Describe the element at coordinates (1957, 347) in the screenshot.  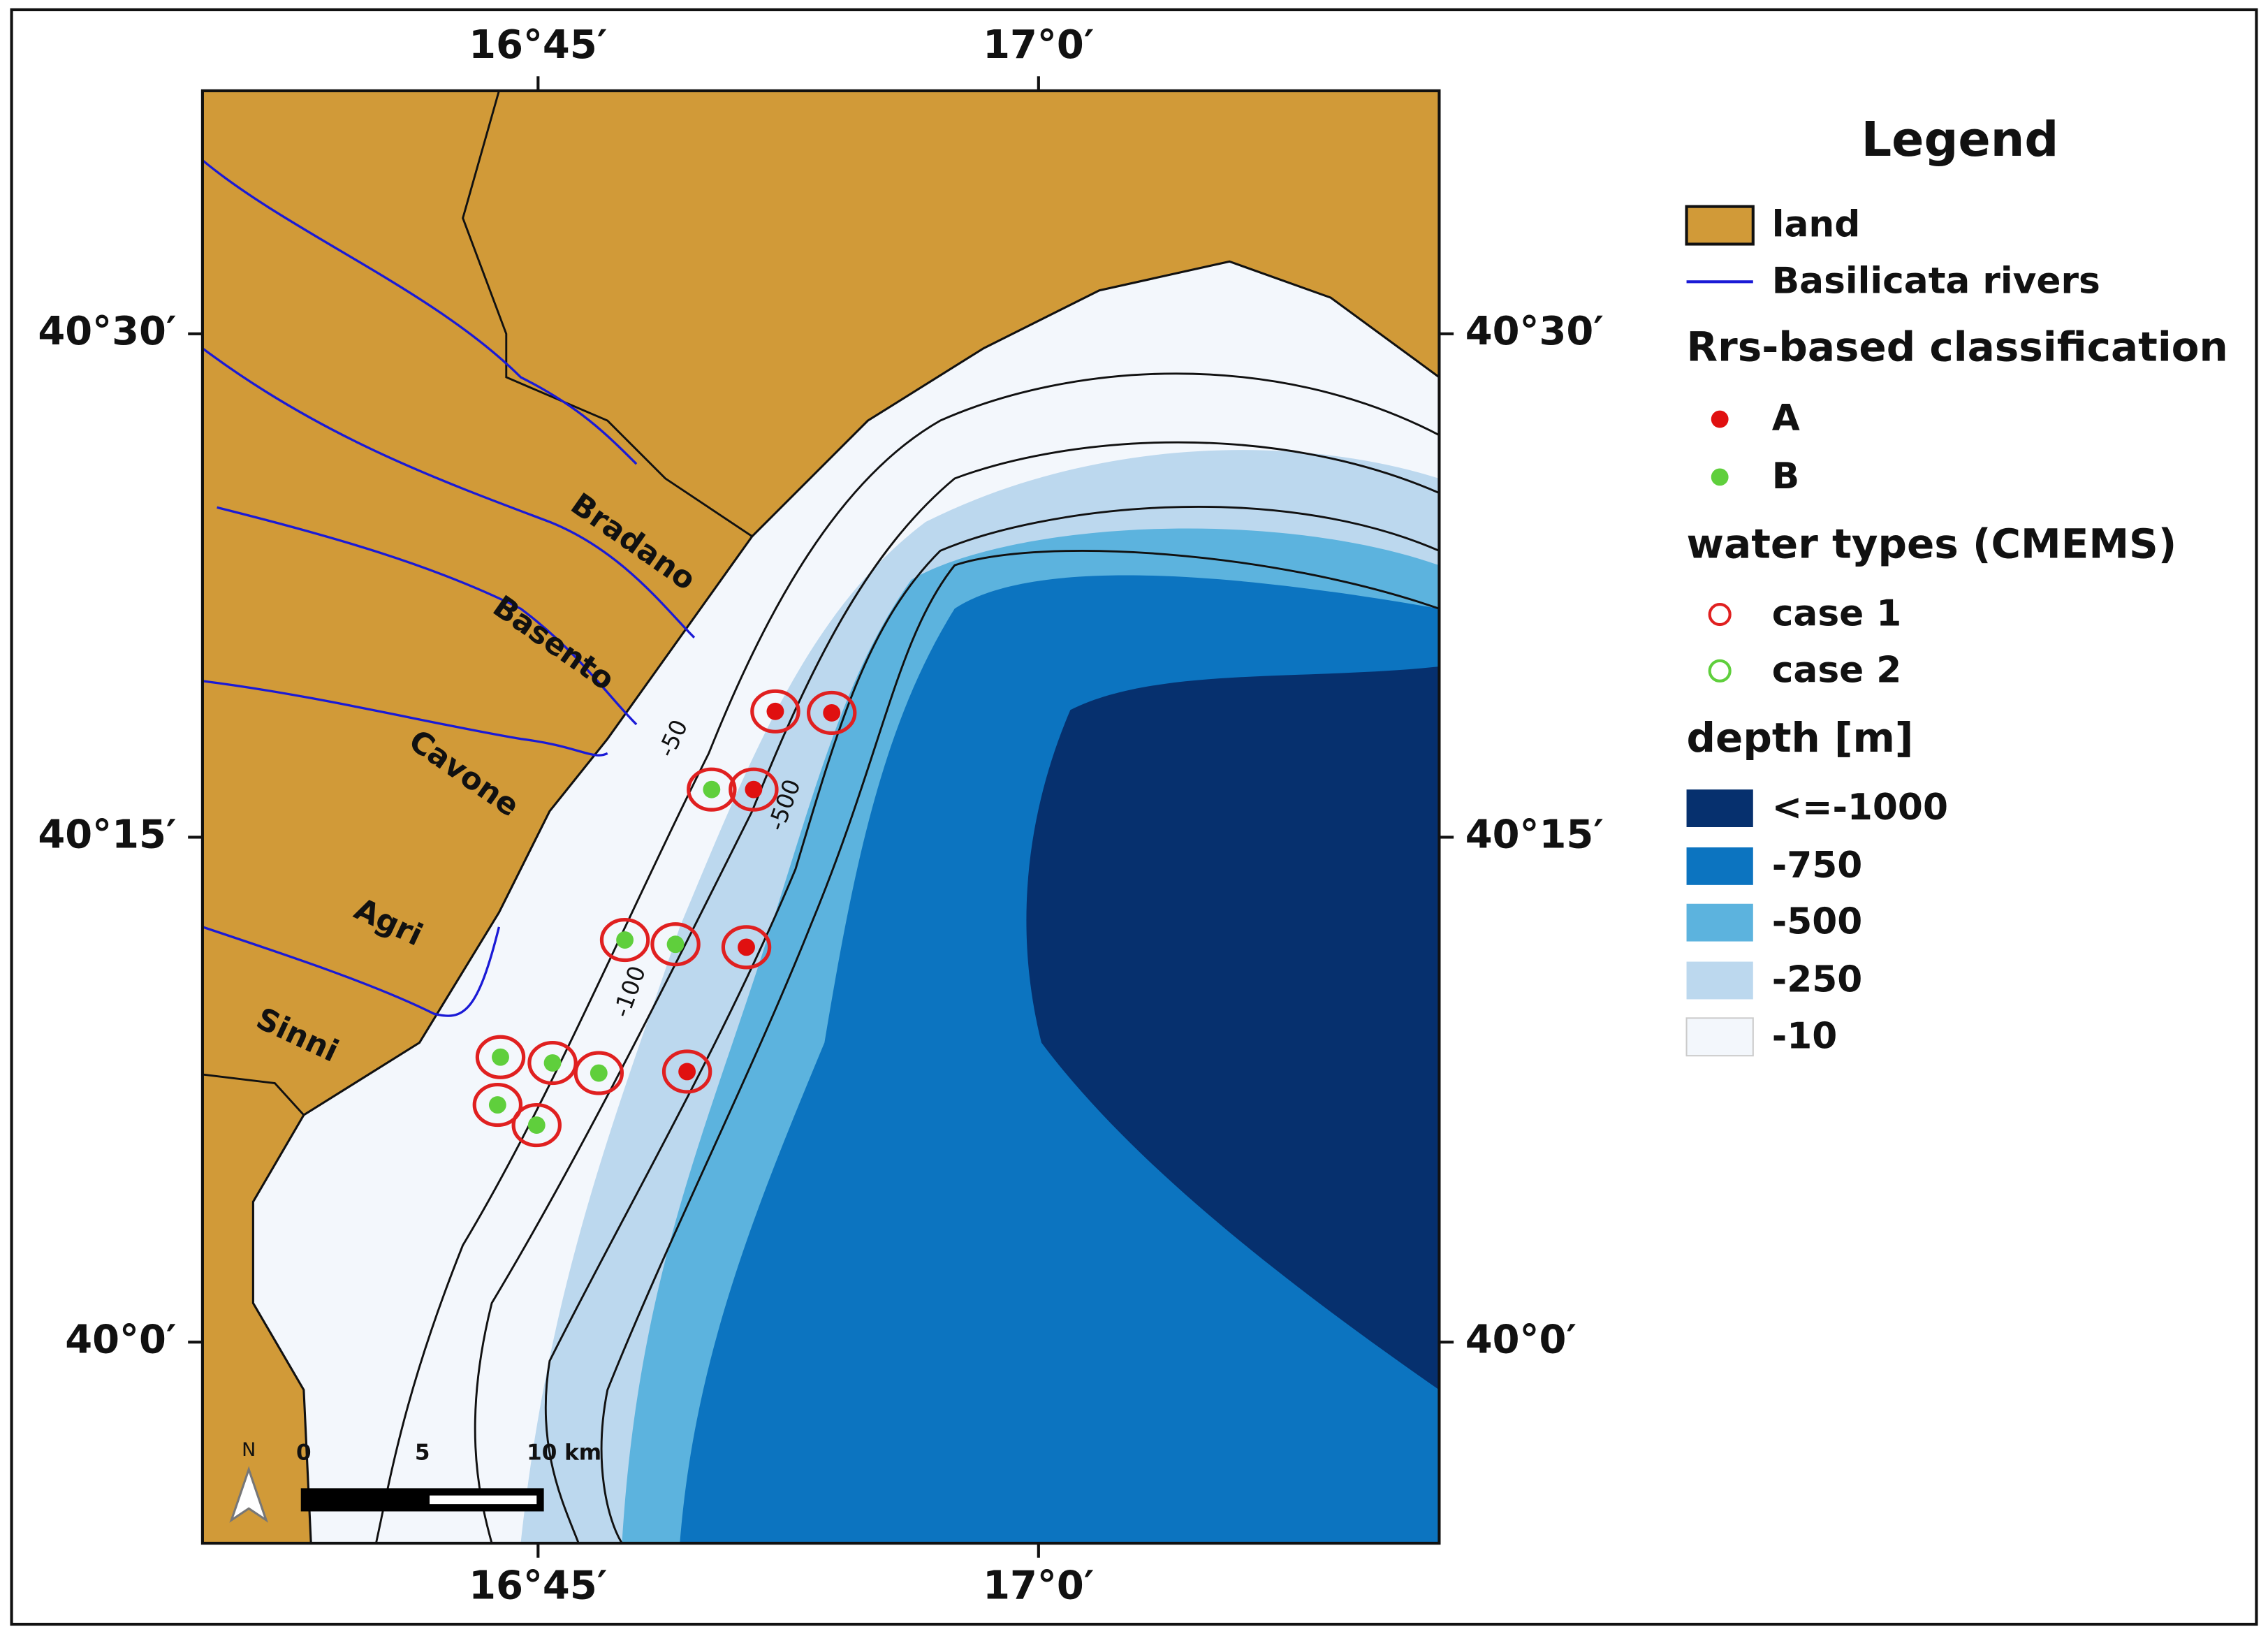
I see `legend-heading: Rrs-based classification` at that location.